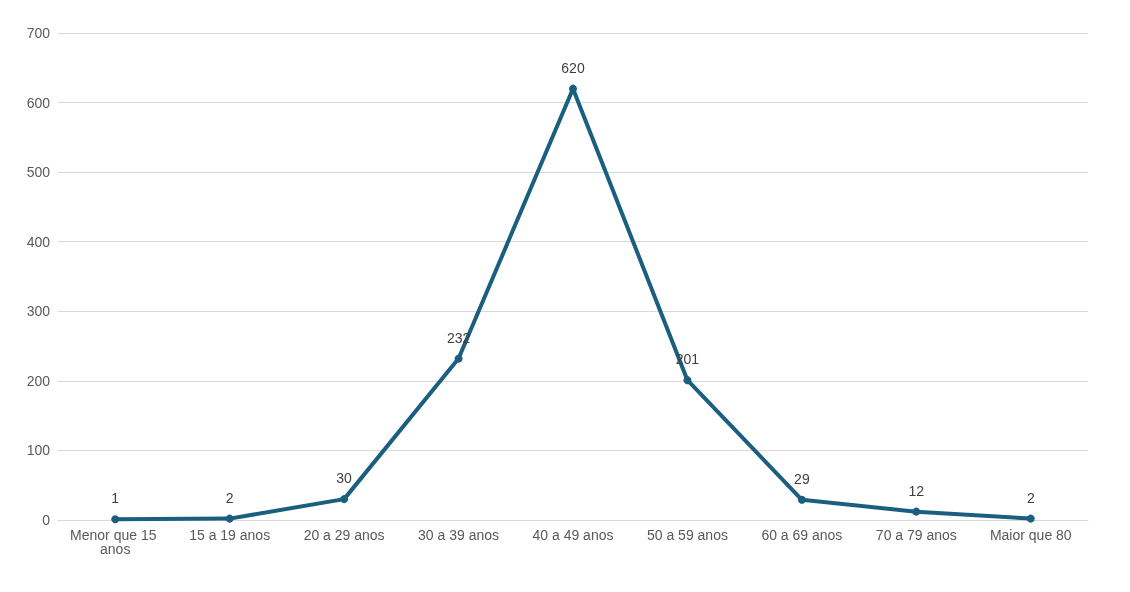  Describe the element at coordinates (115, 542) in the screenshot. I see `x-tick-label: Menor que 15 anos` at that location.